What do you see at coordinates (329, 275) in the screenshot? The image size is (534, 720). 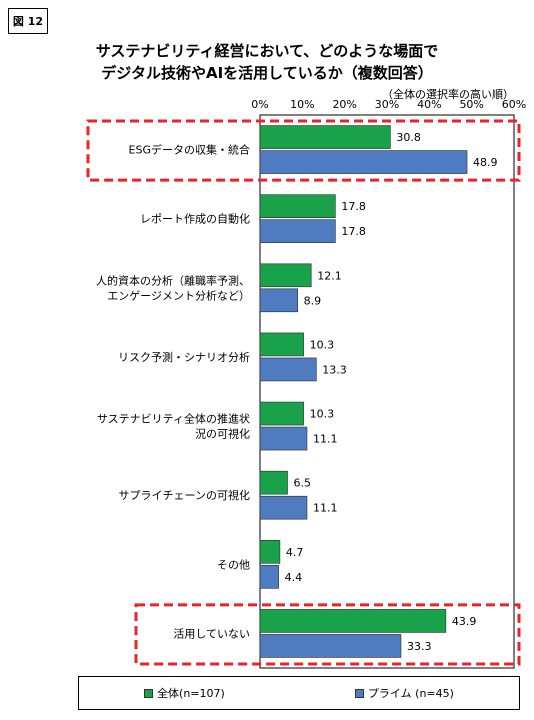 I see `data-label-all: 12.1` at bounding box center [329, 275].